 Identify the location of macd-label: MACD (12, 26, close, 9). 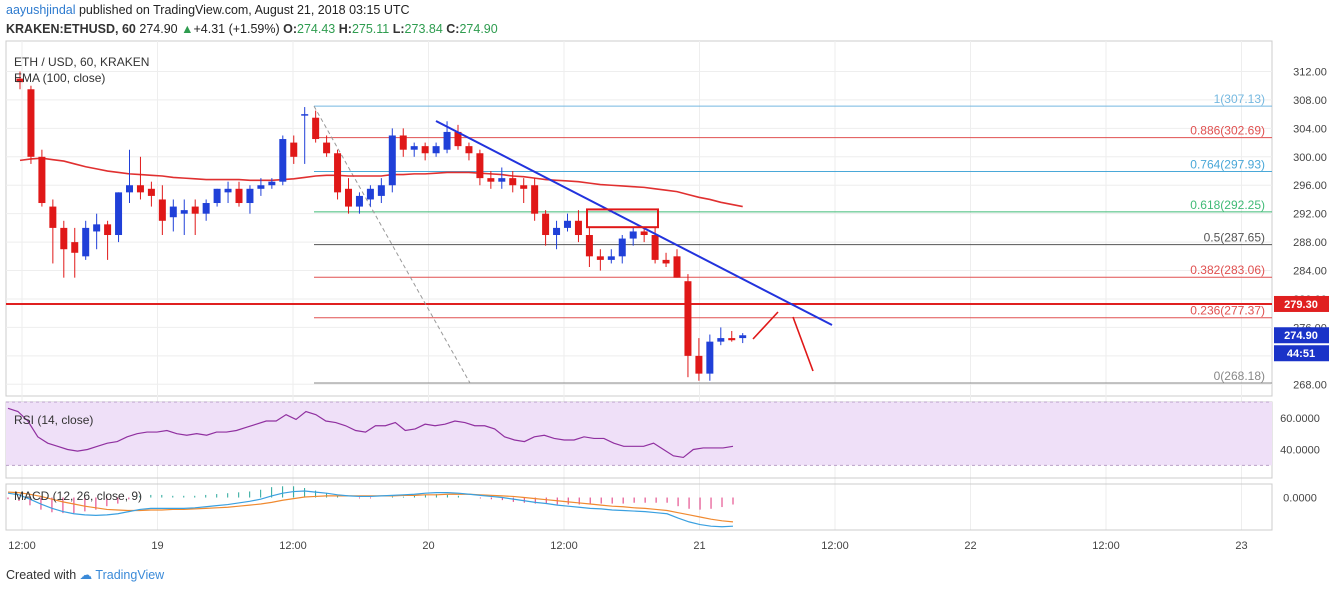
(78, 496).